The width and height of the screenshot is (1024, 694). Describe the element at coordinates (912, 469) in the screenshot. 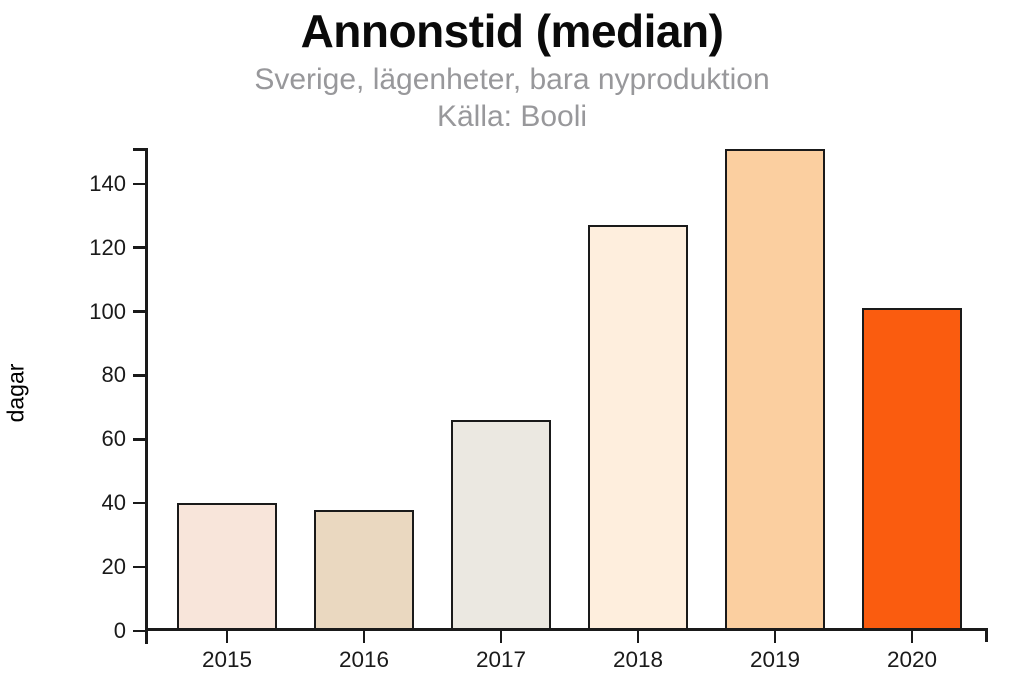

I see `bar-2020` at that location.